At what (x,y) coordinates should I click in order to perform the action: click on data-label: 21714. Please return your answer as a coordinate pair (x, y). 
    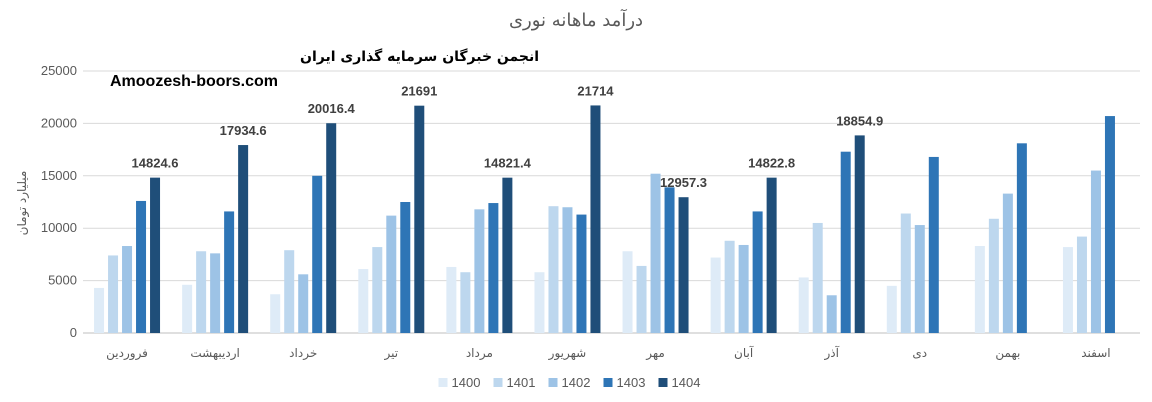
    Looking at the image, I should click on (595, 90).